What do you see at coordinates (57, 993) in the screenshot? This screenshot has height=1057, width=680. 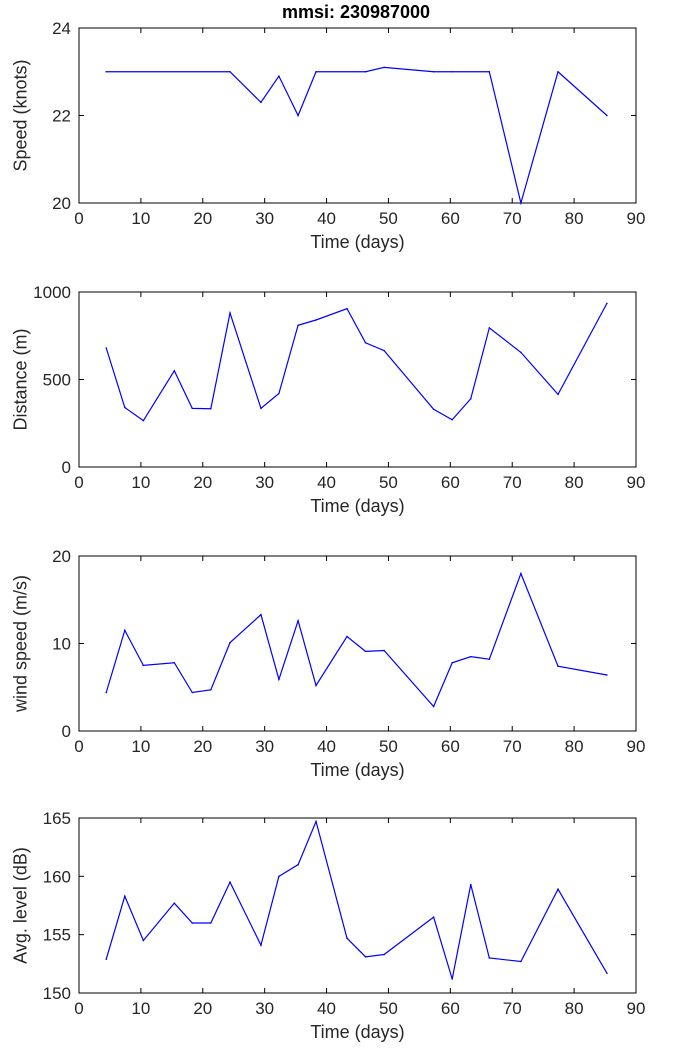 I see `y-tick-label: 150` at bounding box center [57, 993].